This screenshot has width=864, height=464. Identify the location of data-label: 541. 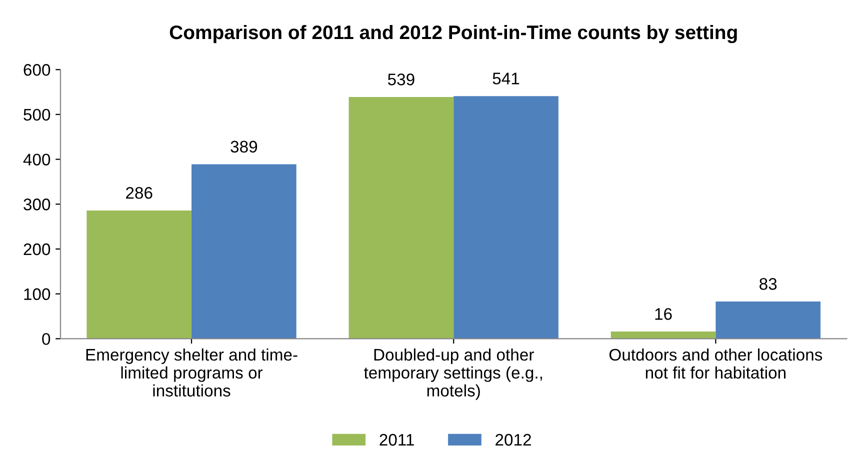
(506, 78).